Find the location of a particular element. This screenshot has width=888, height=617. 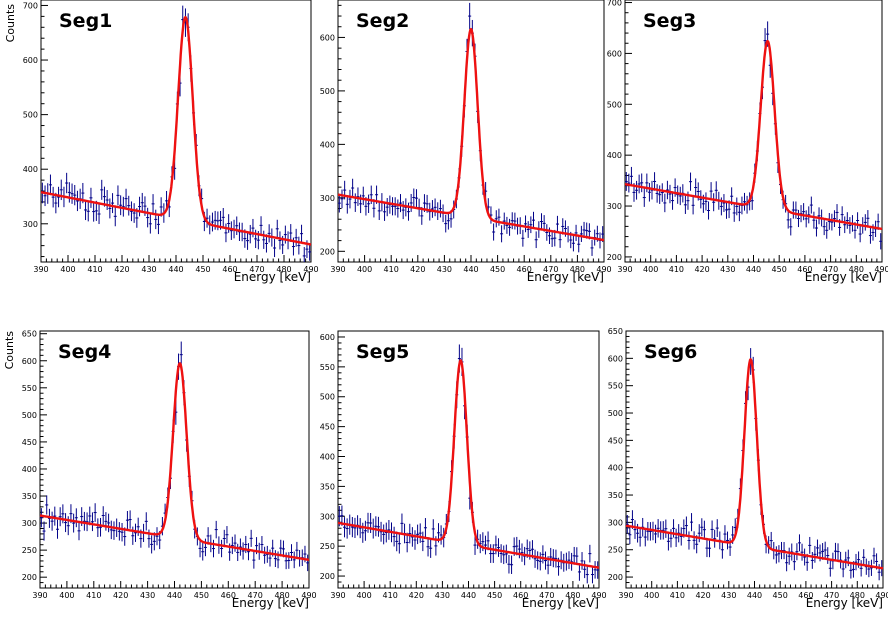

segment-label: Seg3 is located at coordinates (669, 21).